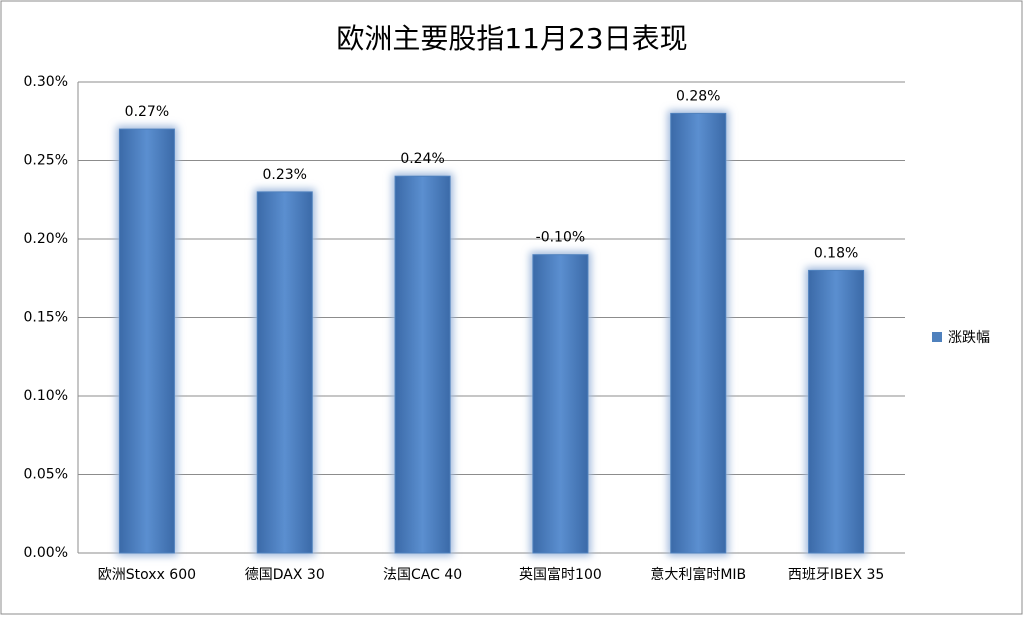 This screenshot has height=620, width=1024. I want to click on y-tick-label: 0.15%, so click(46, 318).